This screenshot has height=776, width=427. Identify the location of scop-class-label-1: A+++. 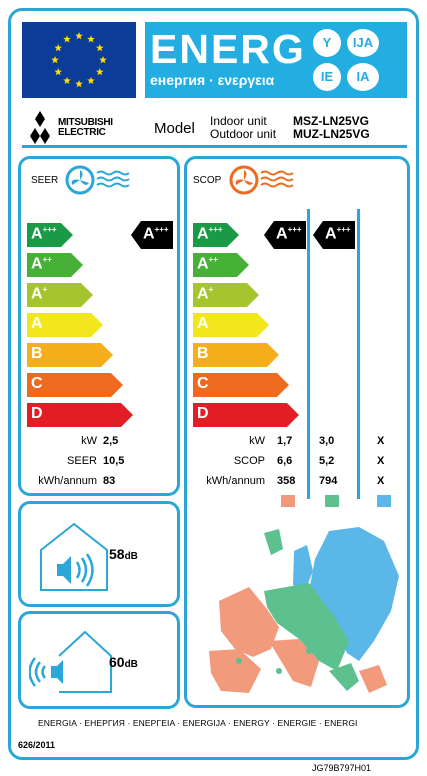
(210, 234).